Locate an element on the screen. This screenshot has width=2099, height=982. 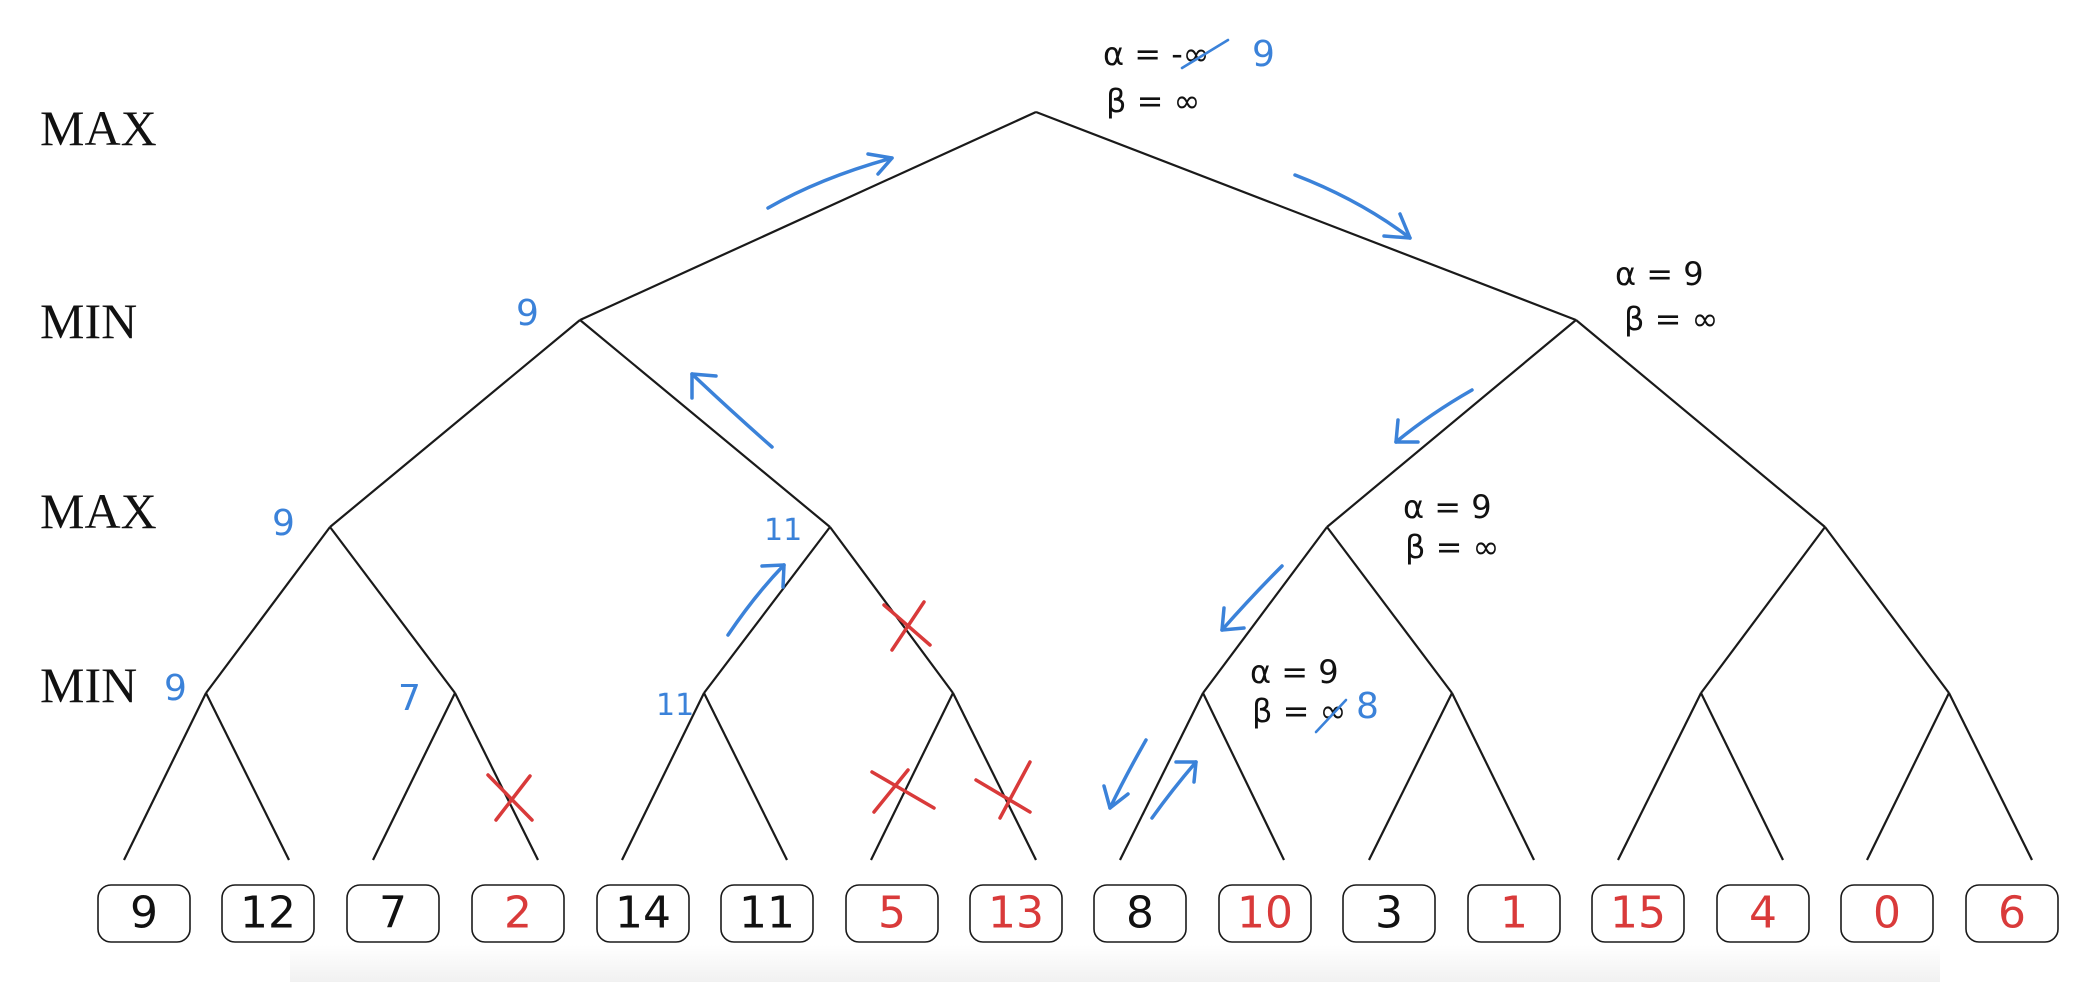
leaf-value: 12 is located at coordinates (268, 913).